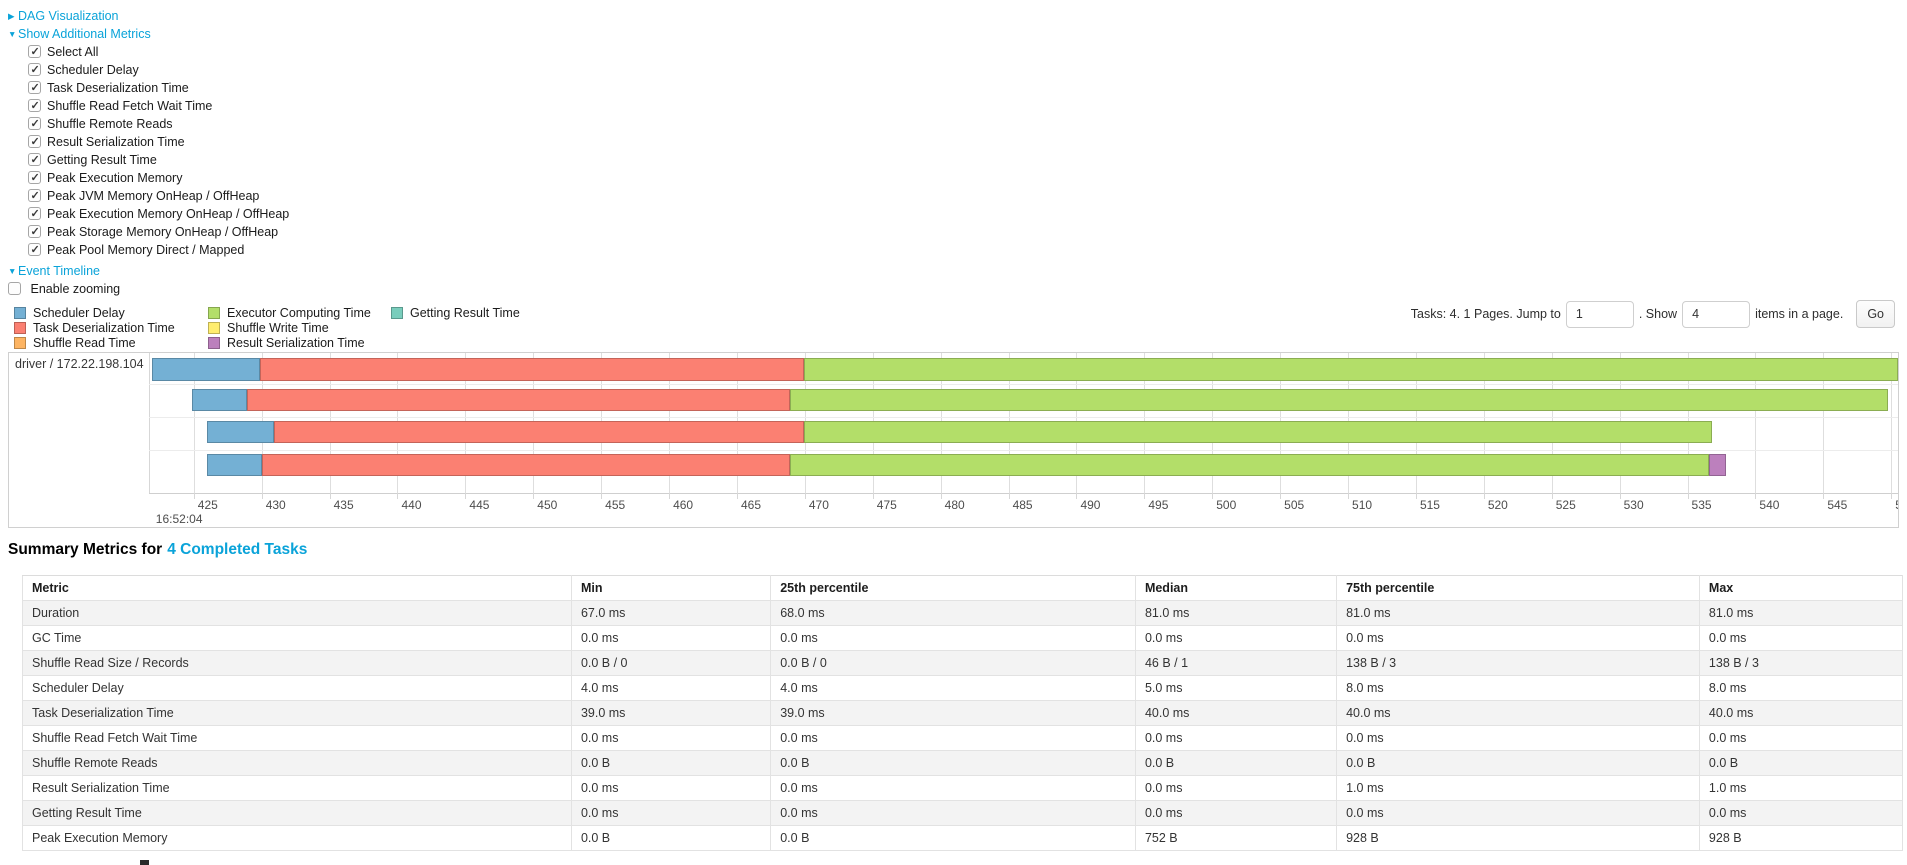 The image size is (1907, 865). I want to click on legend-swatch-shuffle_write_time, so click(214, 328).